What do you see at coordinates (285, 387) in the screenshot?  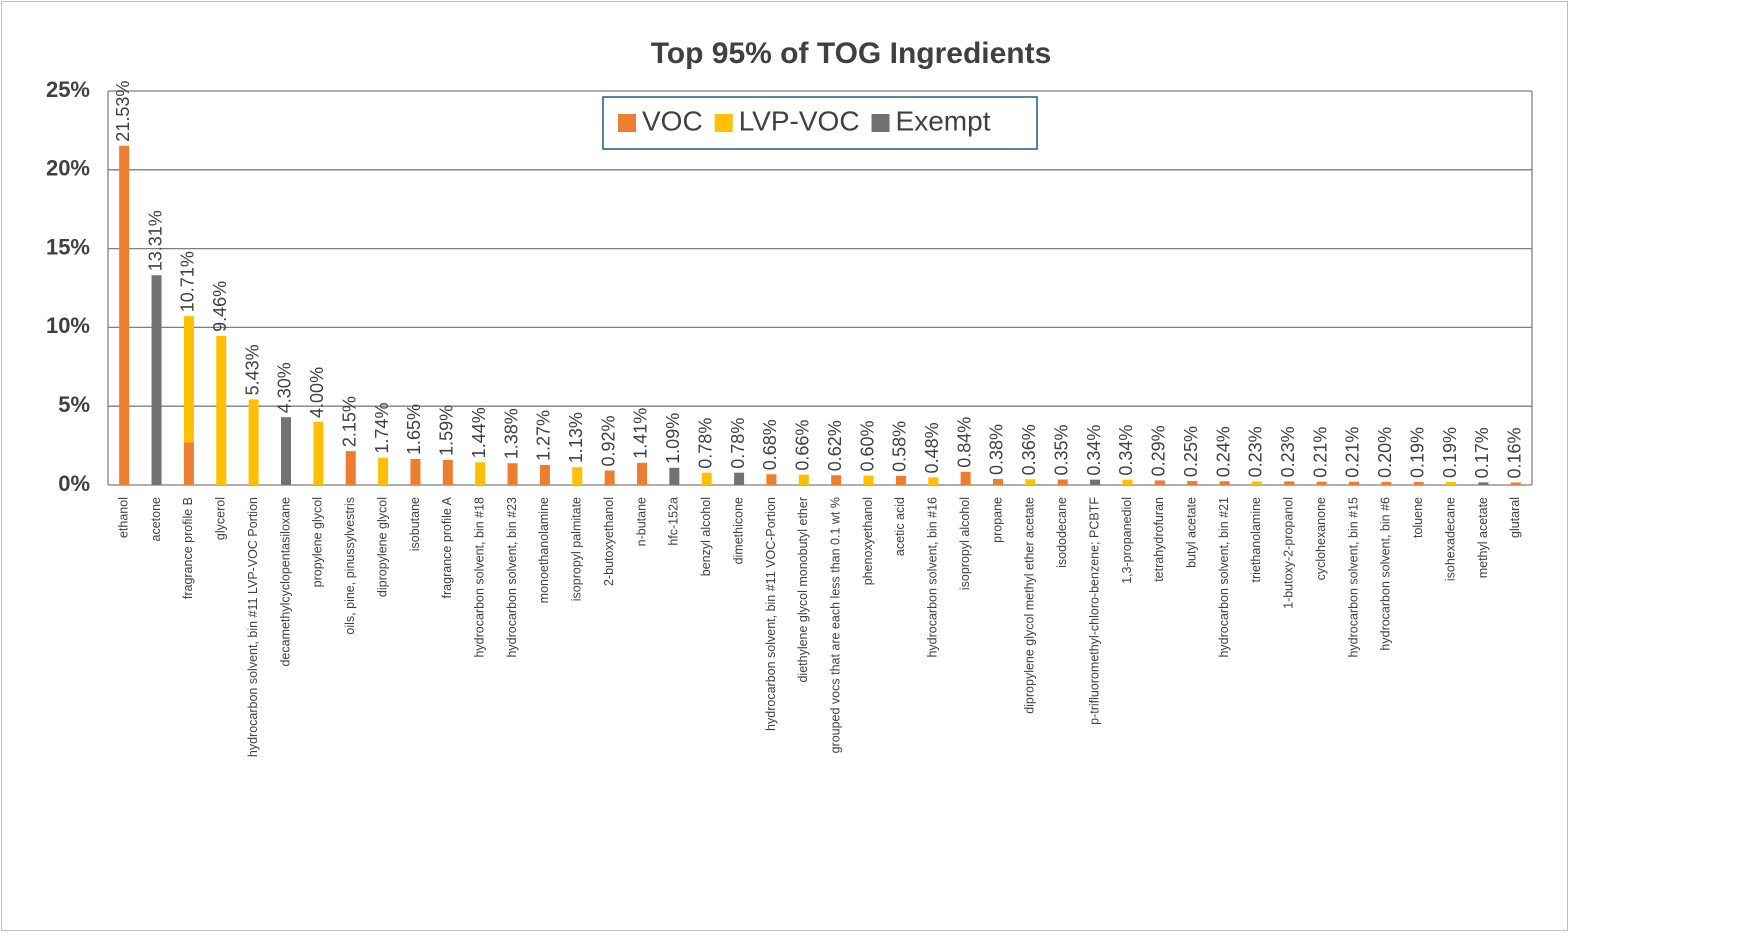 I see `data-label: 4.30%` at bounding box center [285, 387].